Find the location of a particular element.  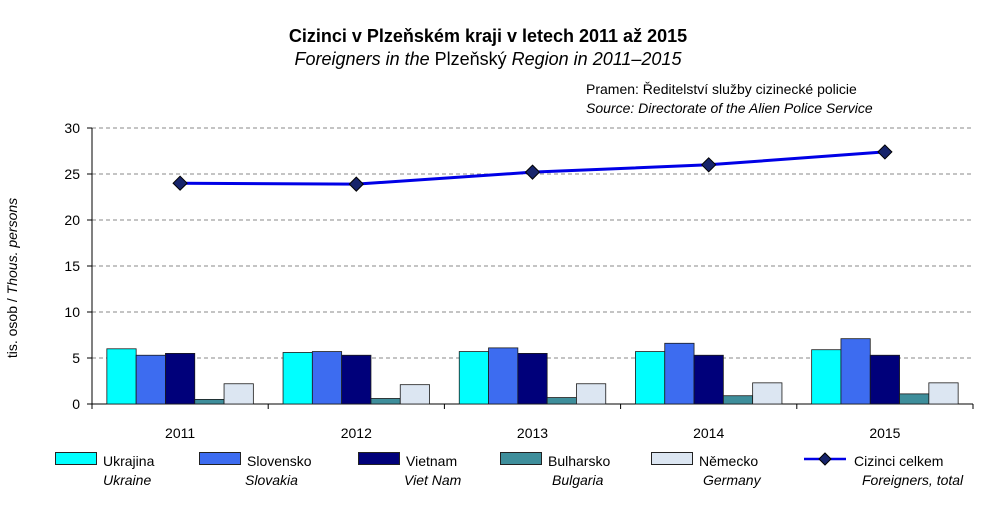

y-tick-label: 10 is located at coordinates (72, 312).